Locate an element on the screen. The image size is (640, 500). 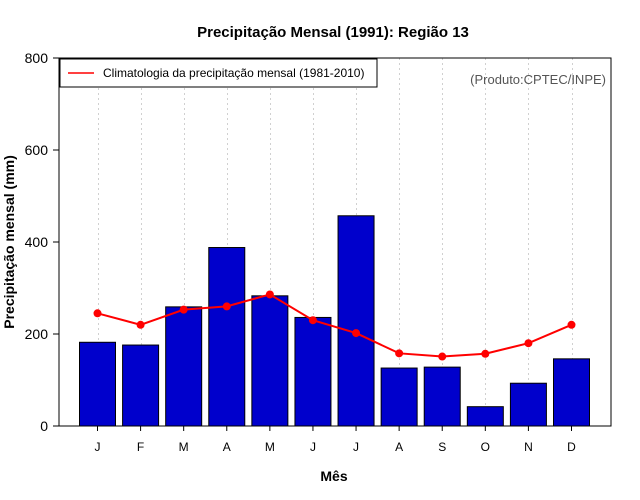
x-axis-label: Mês is located at coordinates (333, 476).